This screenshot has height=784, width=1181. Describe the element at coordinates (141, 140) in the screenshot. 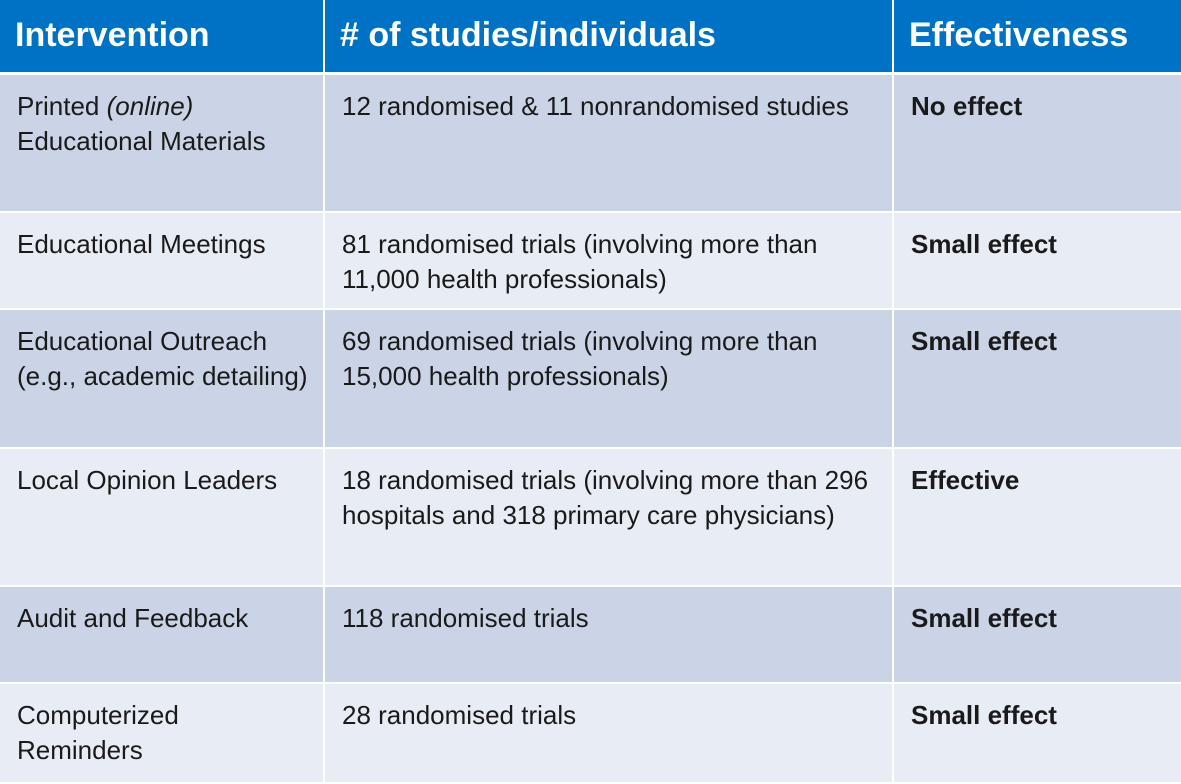

I see `intervention-text-post: Educational Materials` at that location.